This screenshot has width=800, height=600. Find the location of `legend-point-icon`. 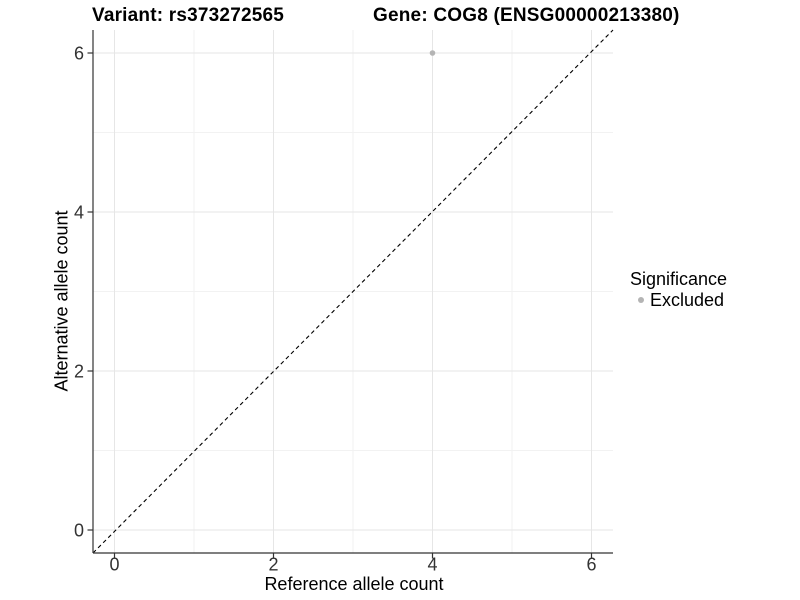

legend-point-icon is located at coordinates (641, 300).